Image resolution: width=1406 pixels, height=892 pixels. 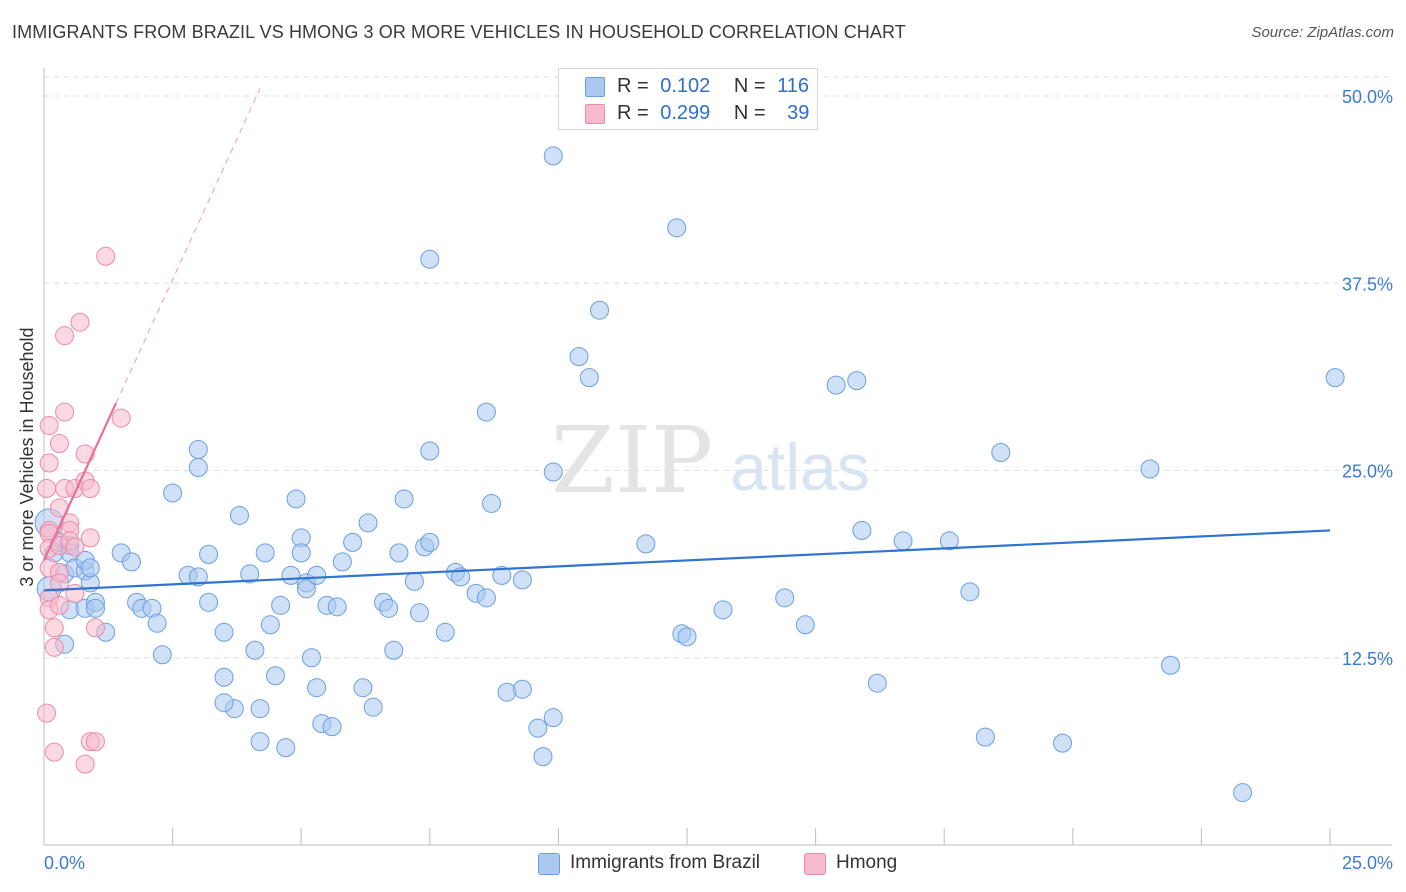 I want to click on y-tick-label: 50.0%, so click(x=1367, y=97).